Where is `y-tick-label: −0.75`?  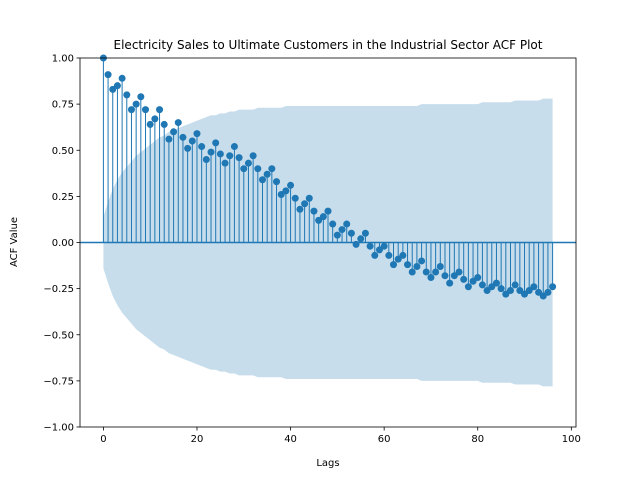 y-tick-label: −0.75 is located at coordinates (58, 381).